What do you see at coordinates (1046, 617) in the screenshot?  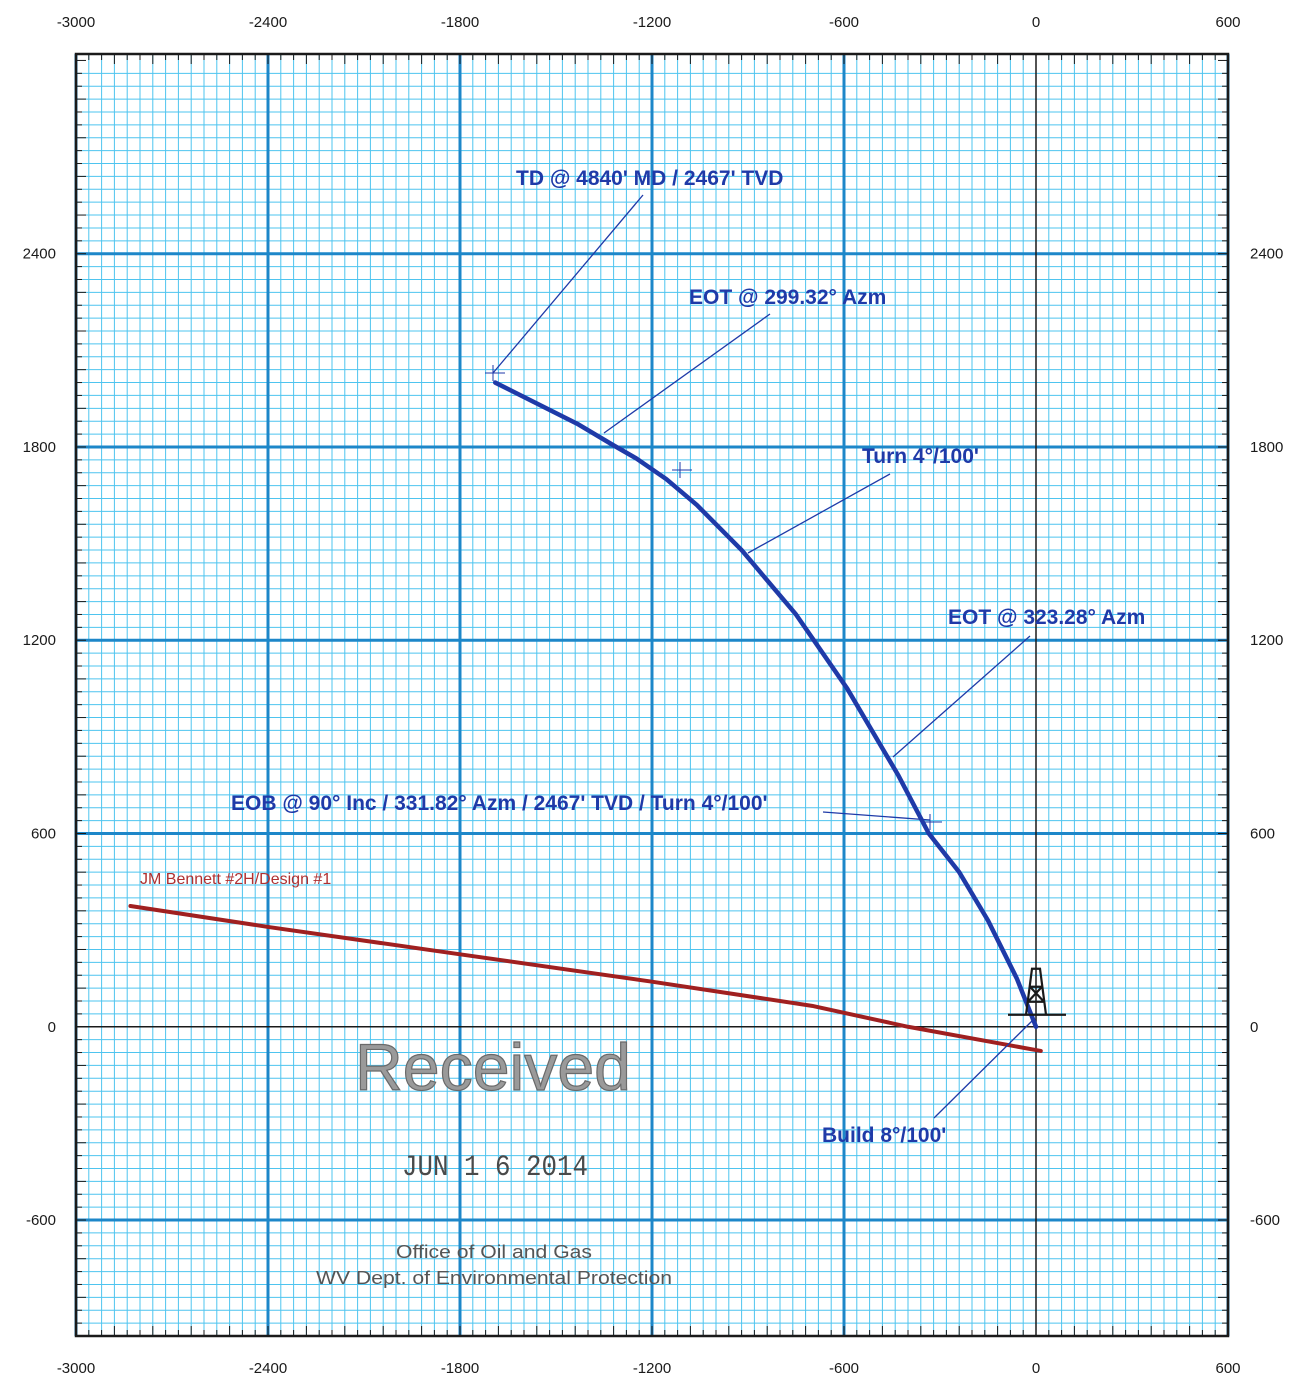 I see `annotation-label: EOT @ 323.28° Azm` at bounding box center [1046, 617].